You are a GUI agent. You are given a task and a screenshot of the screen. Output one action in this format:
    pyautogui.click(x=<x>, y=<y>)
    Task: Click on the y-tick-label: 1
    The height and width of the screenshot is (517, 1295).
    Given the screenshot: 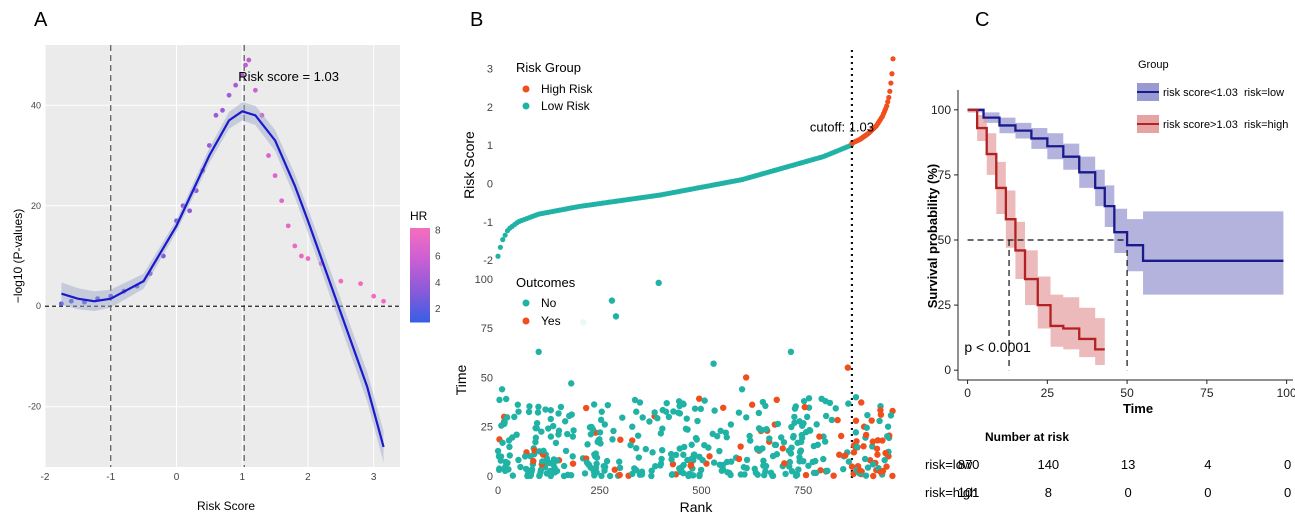 What is the action you would take?
    pyautogui.click(x=490, y=146)
    